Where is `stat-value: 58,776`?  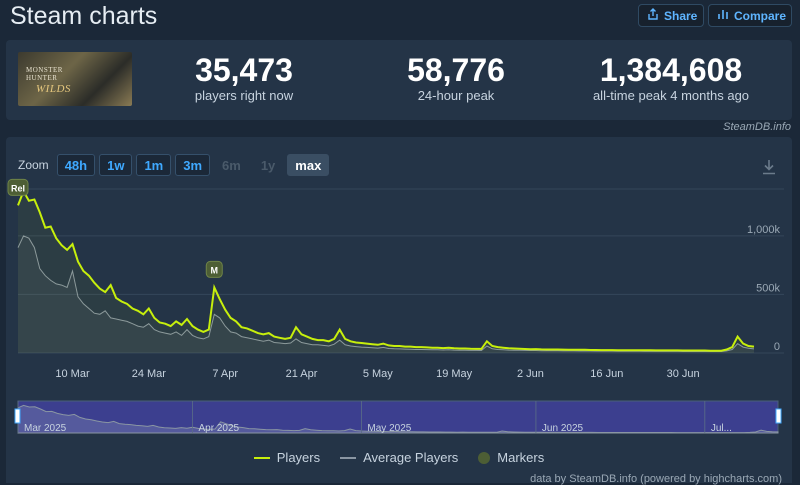
stat-value: 58,776 is located at coordinates (456, 70).